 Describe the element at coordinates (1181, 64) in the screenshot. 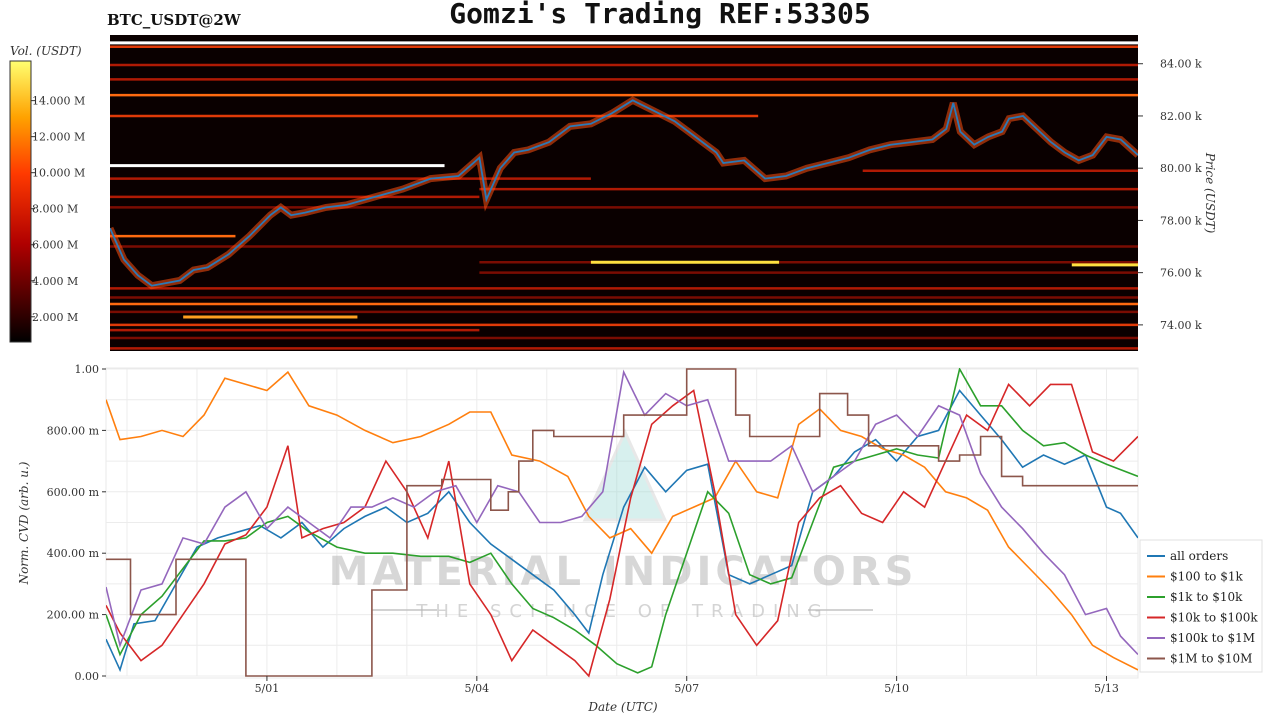

I see `heatmap-ytick-label: 84.00 k` at that location.